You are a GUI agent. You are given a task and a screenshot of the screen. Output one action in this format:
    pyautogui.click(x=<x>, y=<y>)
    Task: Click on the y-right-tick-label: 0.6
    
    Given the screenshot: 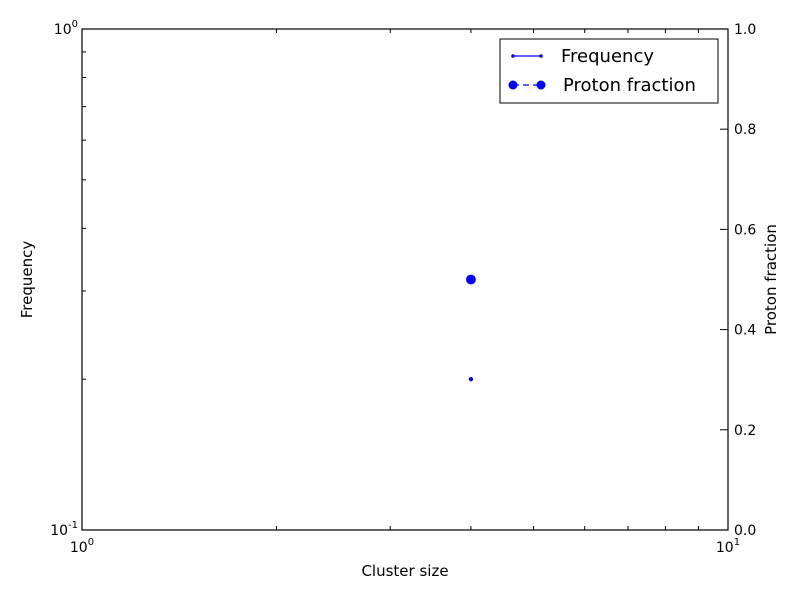 What is the action you would take?
    pyautogui.click(x=745, y=230)
    